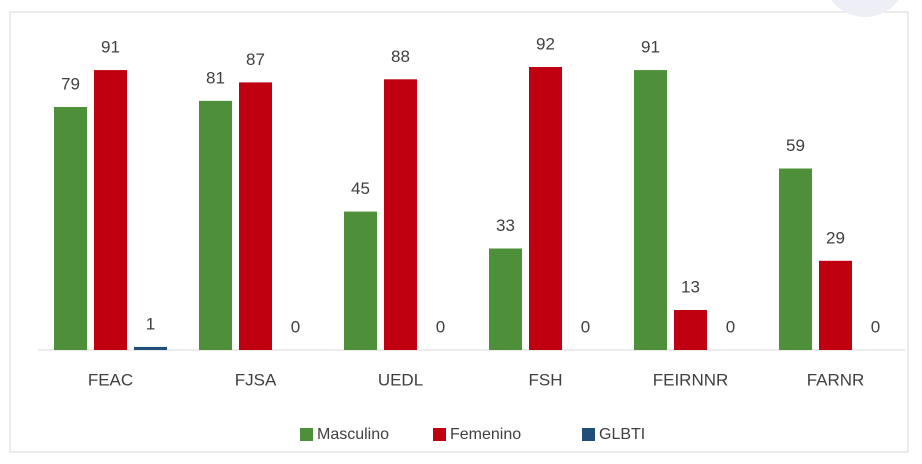 Image resolution: width=922 pixels, height=464 pixels. I want to click on data-label: 13, so click(690, 286).